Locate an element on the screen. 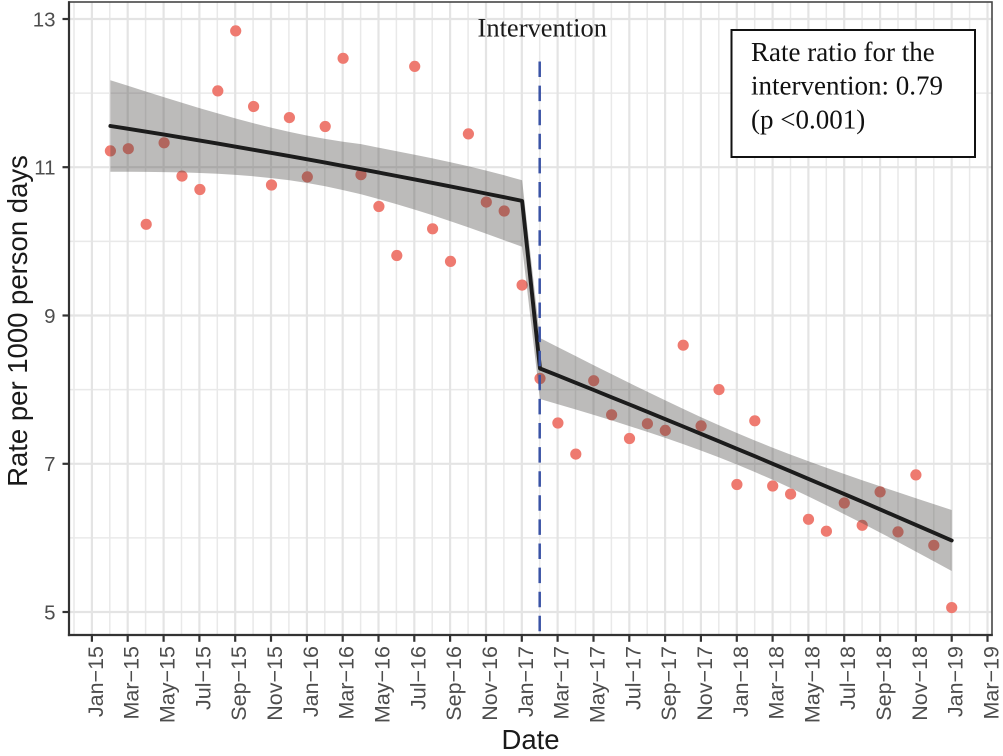 The image size is (1003, 756). svg-text: Nov−17 is located at coordinates (705, 683).